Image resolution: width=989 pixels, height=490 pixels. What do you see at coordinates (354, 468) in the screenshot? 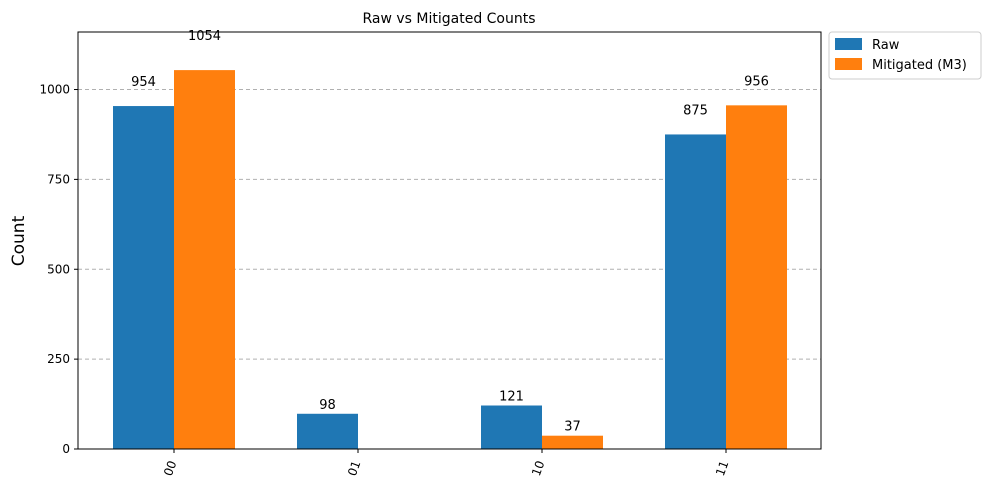
I see `x-tick-label: 01` at bounding box center [354, 468].